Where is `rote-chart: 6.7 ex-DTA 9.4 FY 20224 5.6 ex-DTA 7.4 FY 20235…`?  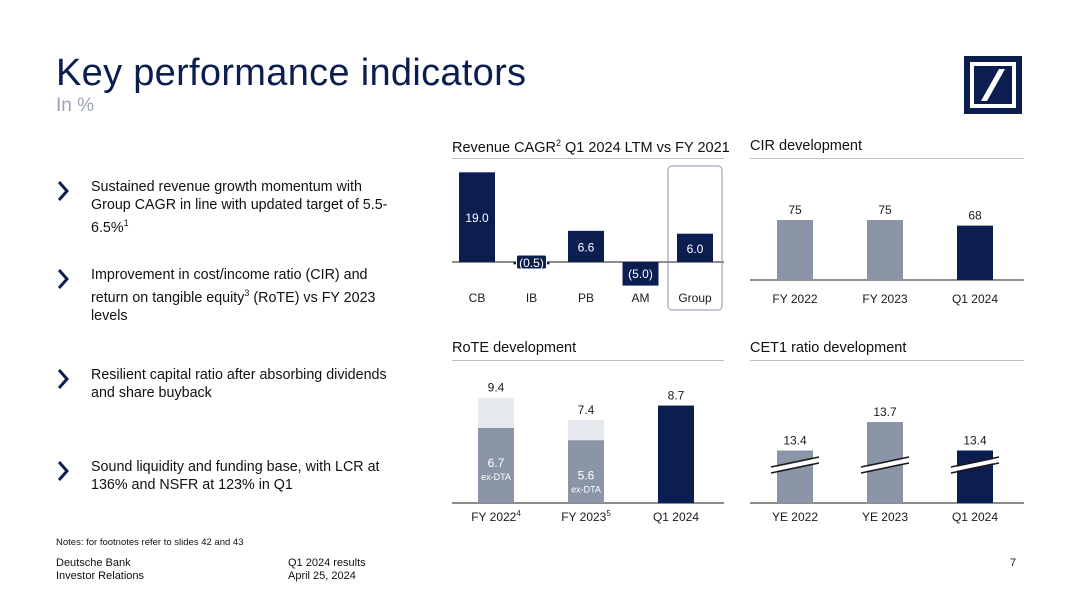 rote-chart: 6.7 ex-DTA 9.4 FY 20224 5.6 ex-DTA 7.4 FY 20235… is located at coordinates (588, 452).